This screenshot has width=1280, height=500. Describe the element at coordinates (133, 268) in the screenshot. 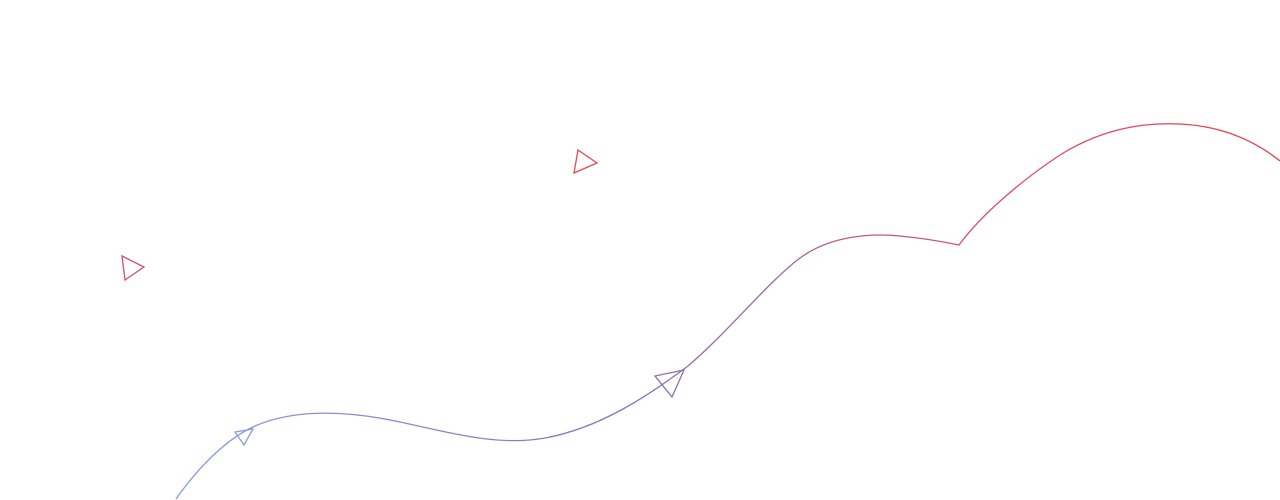

I see `arrow-floating-left` at that location.